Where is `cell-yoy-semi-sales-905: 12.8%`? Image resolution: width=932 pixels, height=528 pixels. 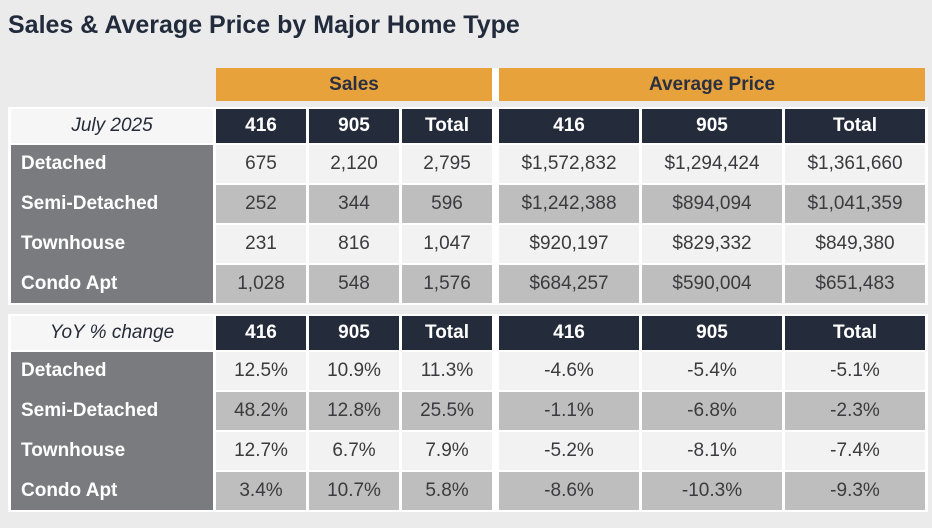 cell-yoy-semi-sales-905: 12.8% is located at coordinates (354, 411).